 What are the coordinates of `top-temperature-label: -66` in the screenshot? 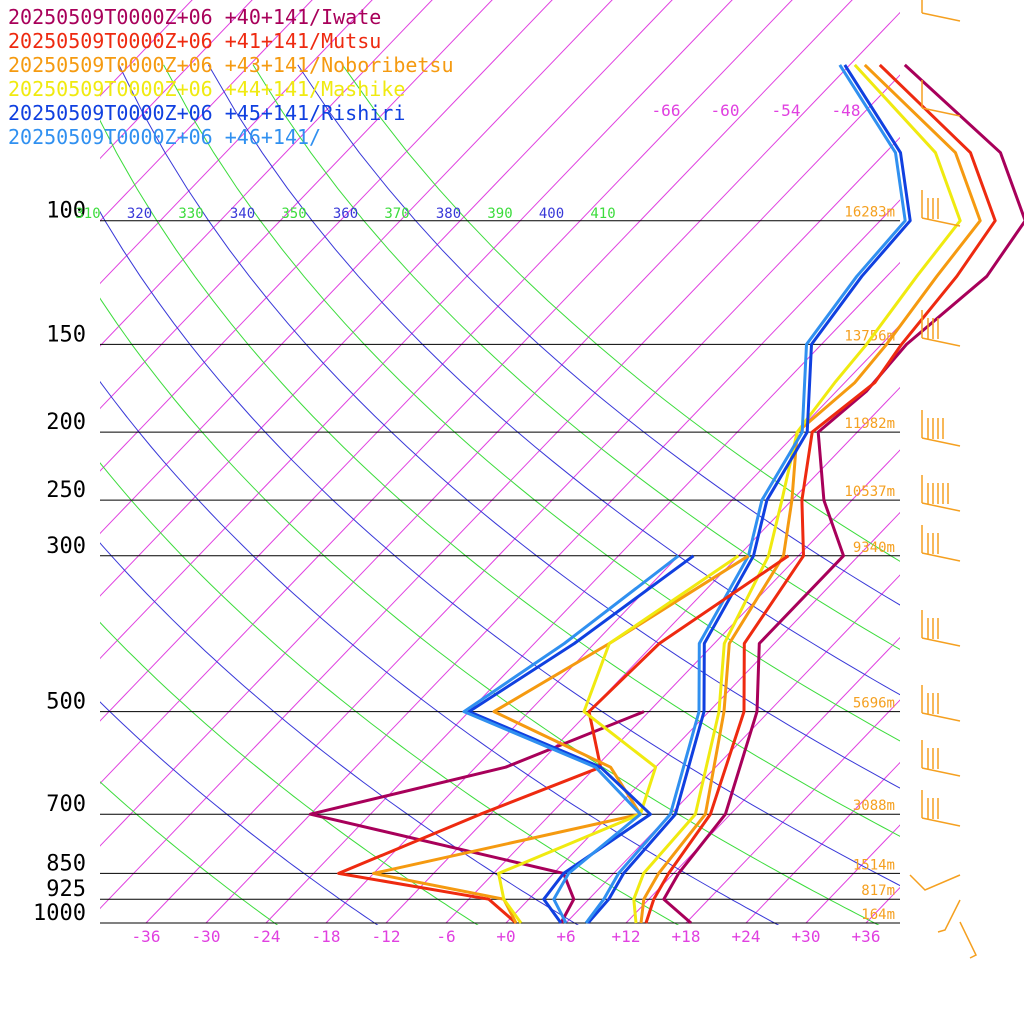 It's located at (666, 110).